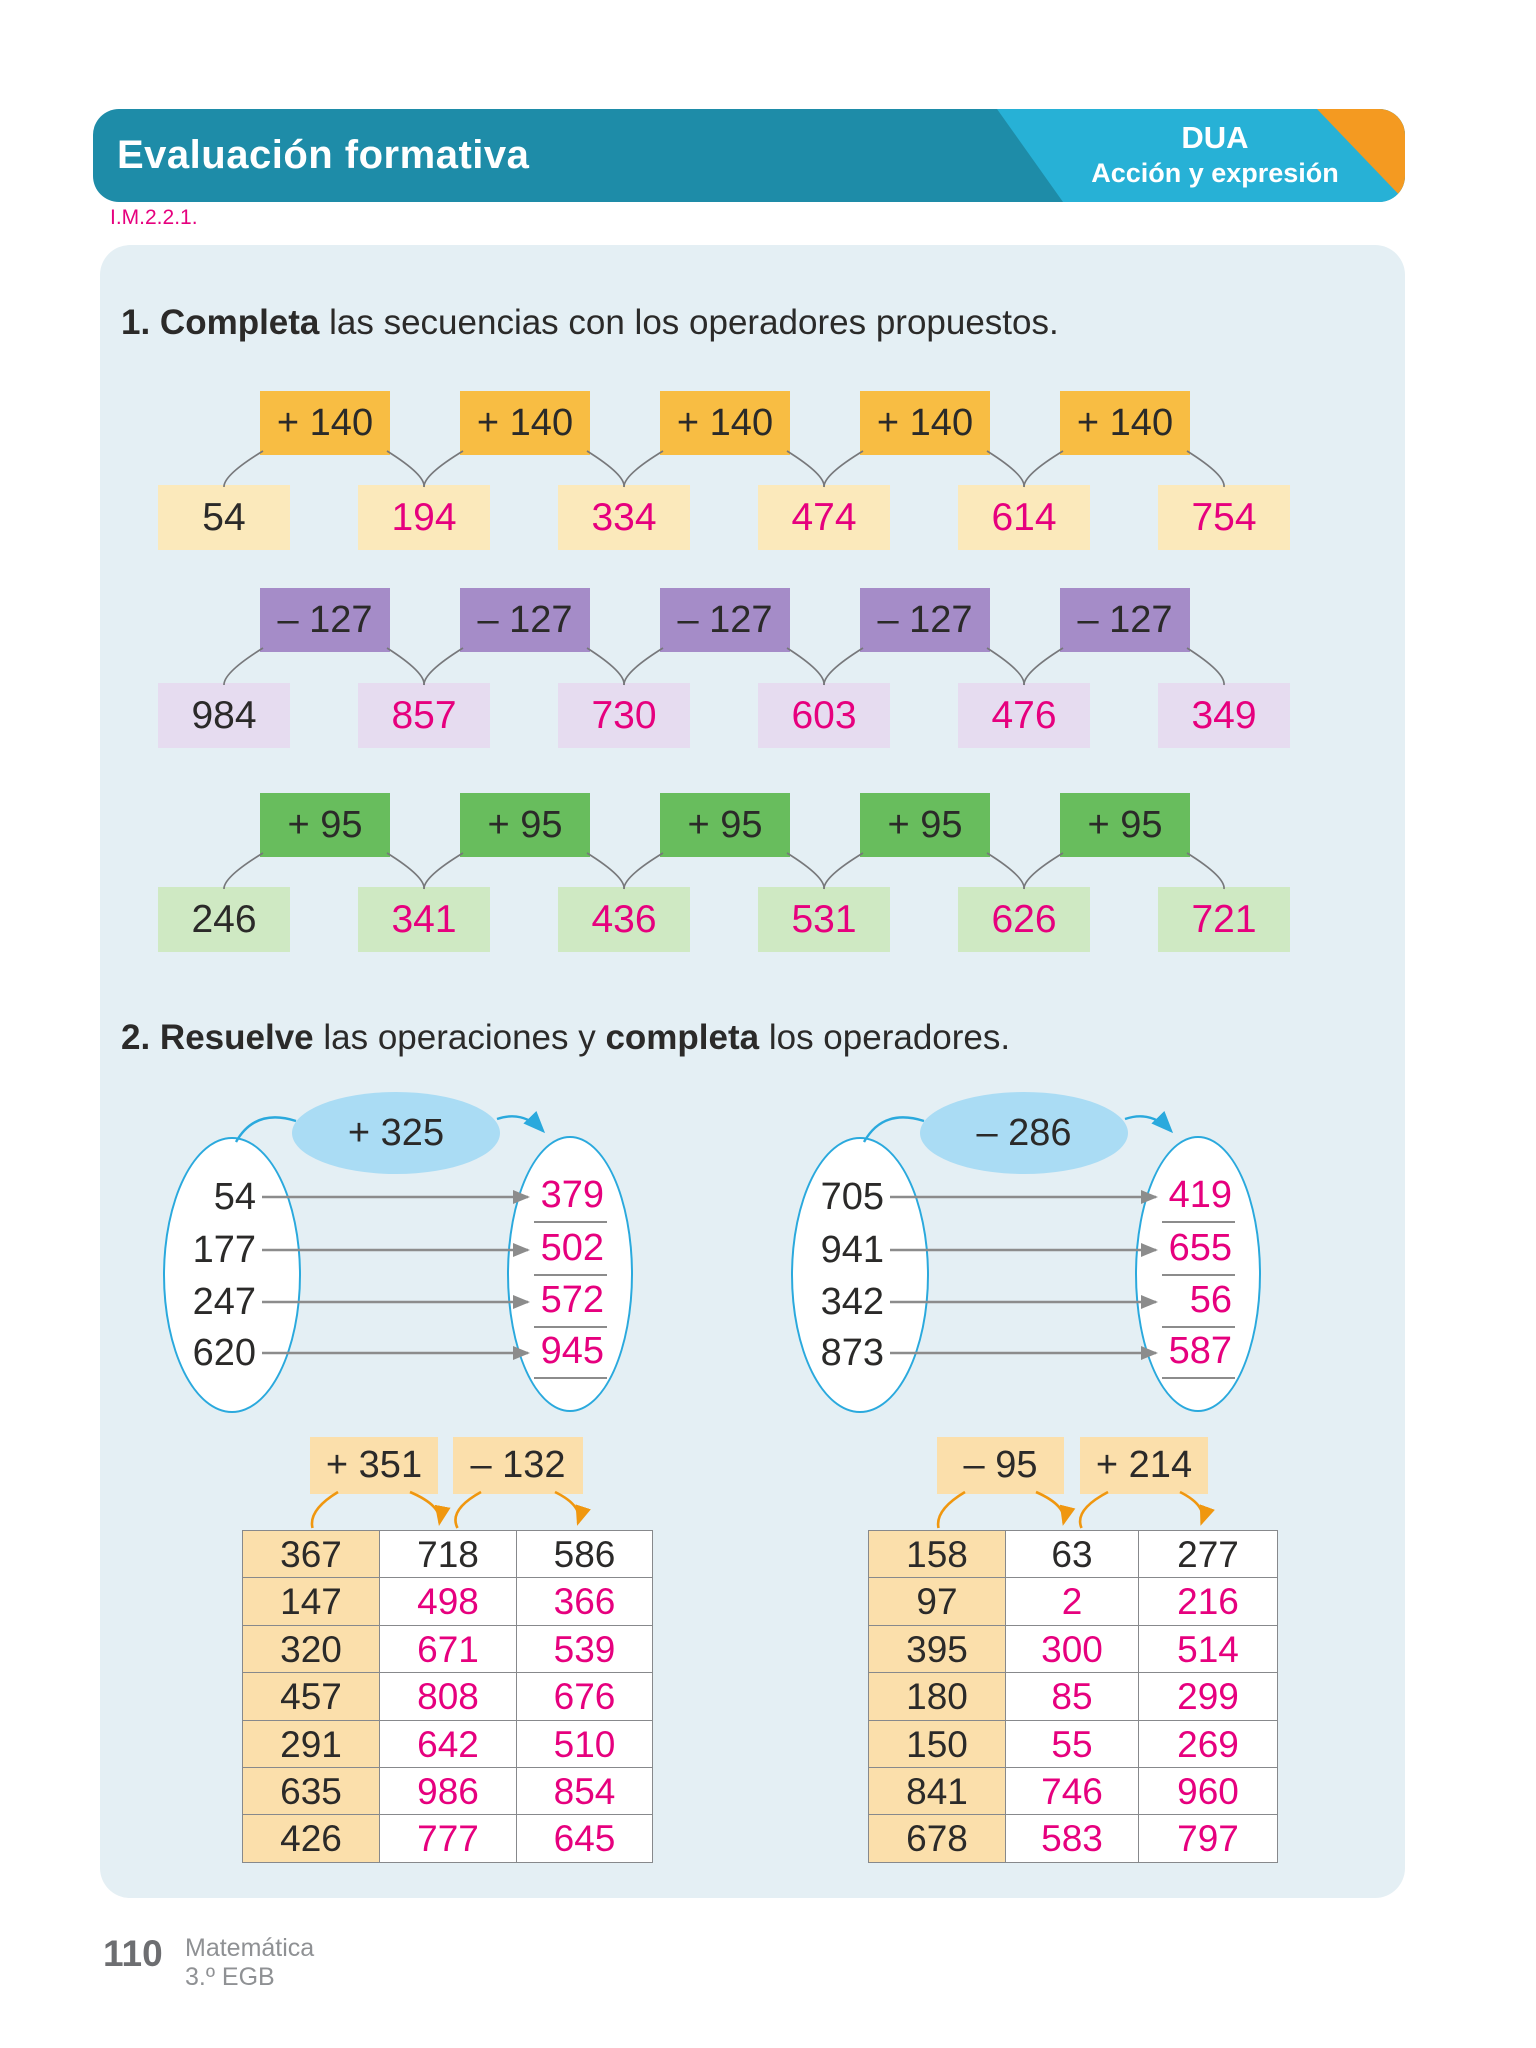 This screenshot has height=2048, width=1536. Describe the element at coordinates (570, 1353) in the screenshot. I see `mapping-answer-field: 945` at that location.